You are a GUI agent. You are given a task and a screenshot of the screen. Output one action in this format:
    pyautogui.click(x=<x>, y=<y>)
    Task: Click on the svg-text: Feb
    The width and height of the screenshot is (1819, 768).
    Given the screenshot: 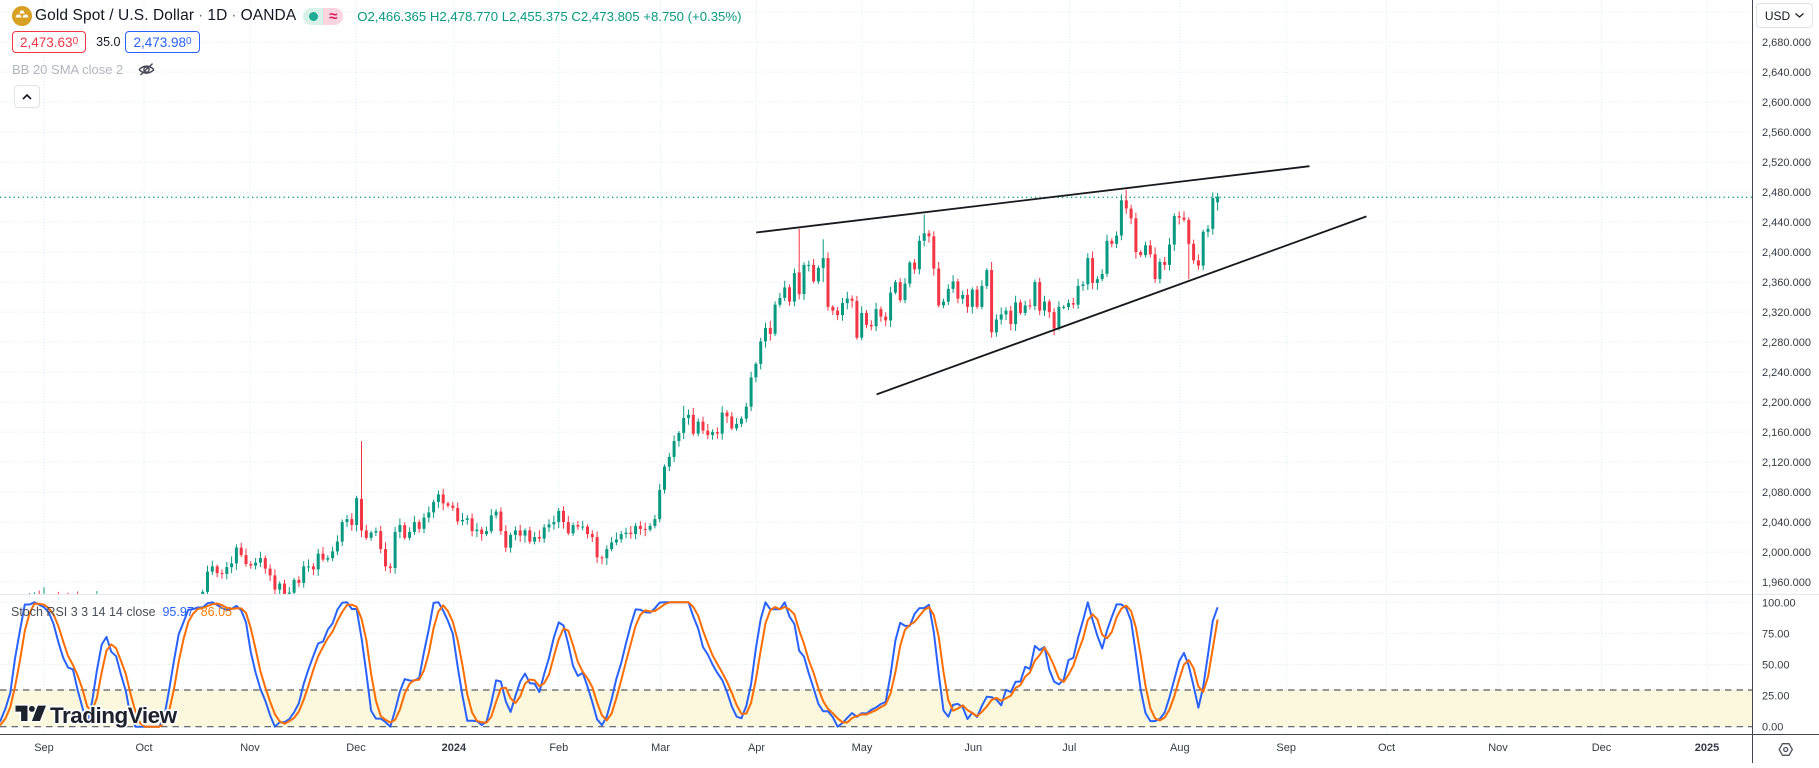 What is the action you would take?
    pyautogui.click(x=558, y=748)
    